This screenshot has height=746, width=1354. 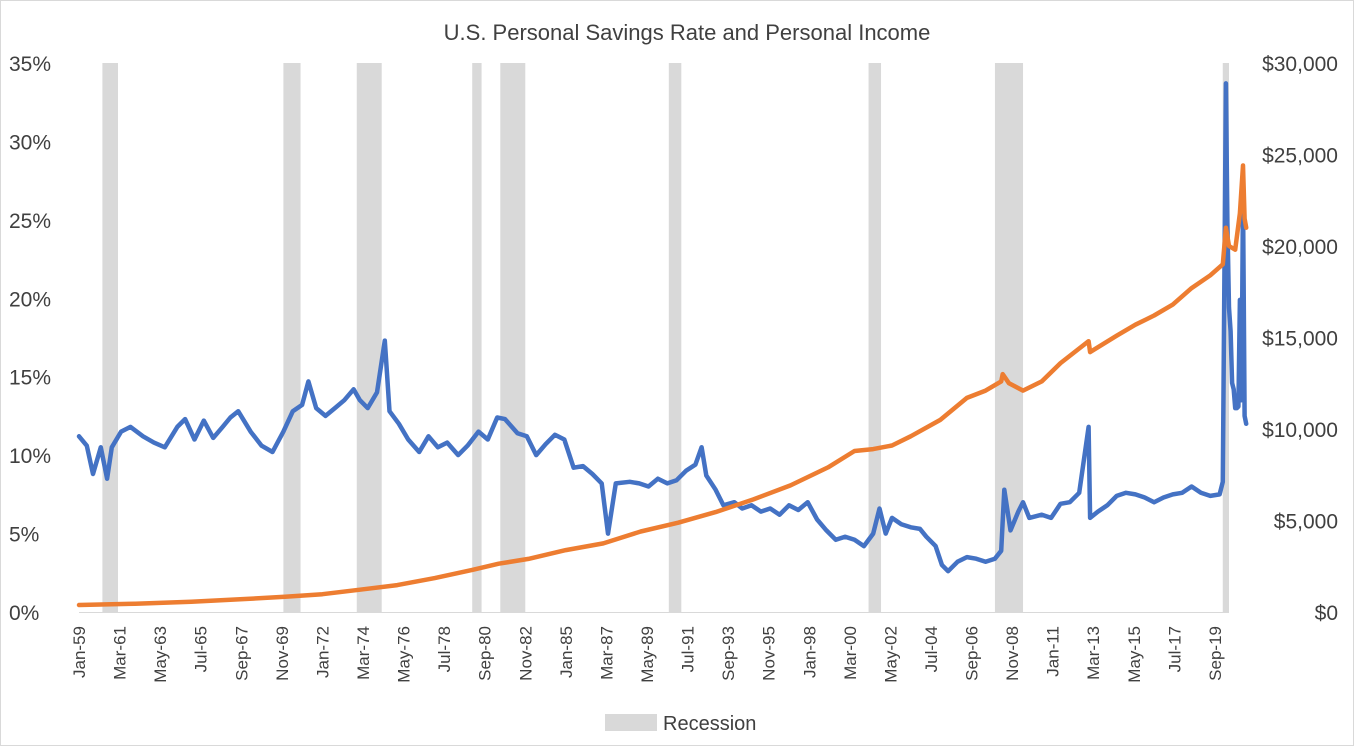 I want to click on x-axis-tick: Jan-59, so click(x=79, y=652).